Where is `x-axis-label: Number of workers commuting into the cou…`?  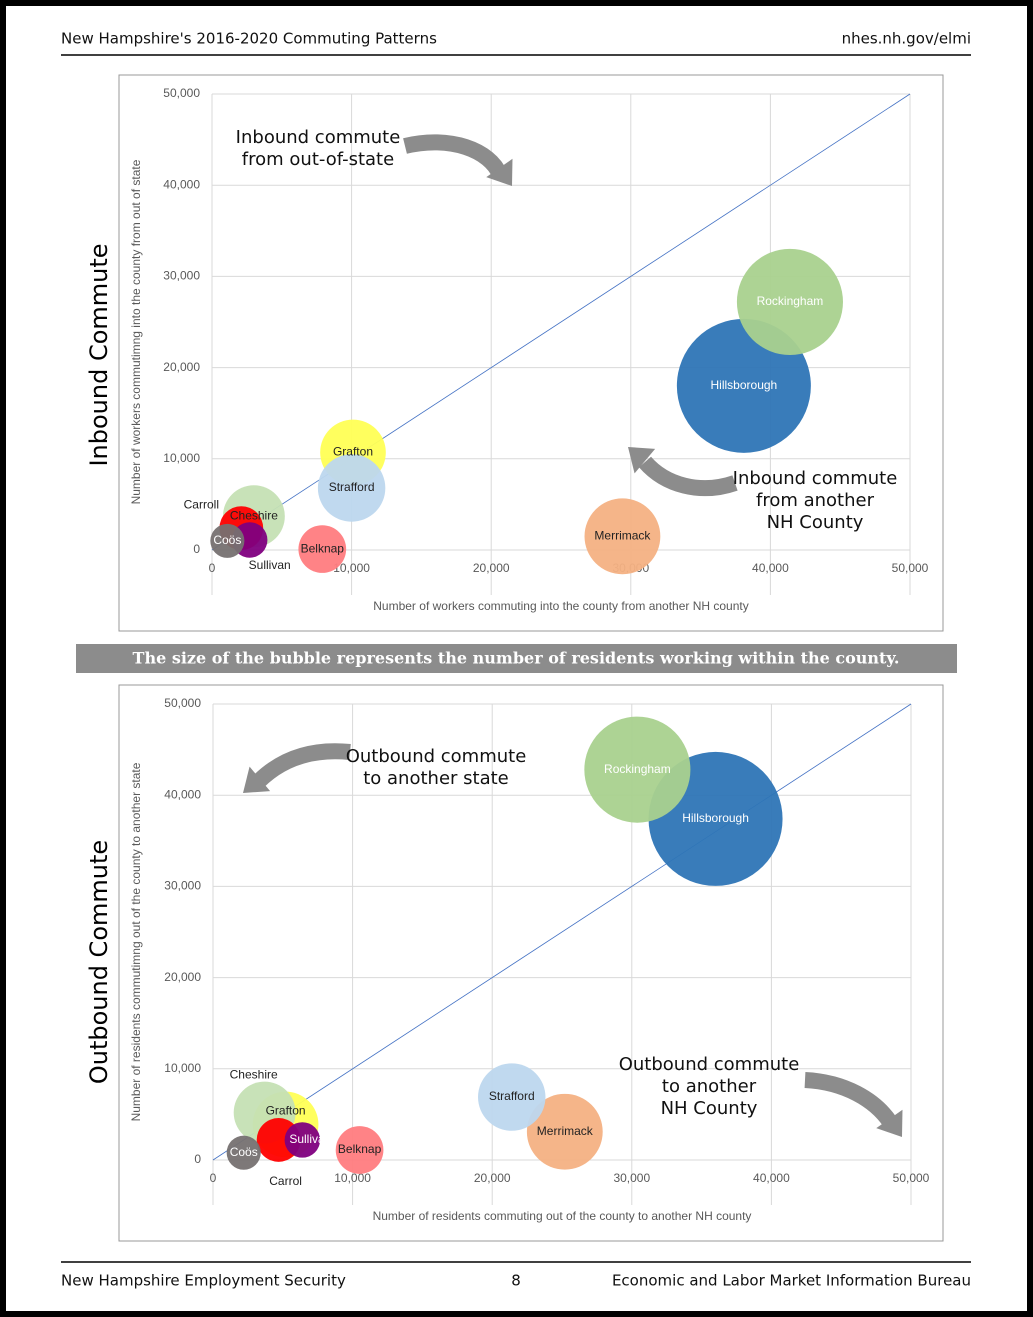 x-axis-label: Number of workers commuting into the cou… is located at coordinates (561, 606).